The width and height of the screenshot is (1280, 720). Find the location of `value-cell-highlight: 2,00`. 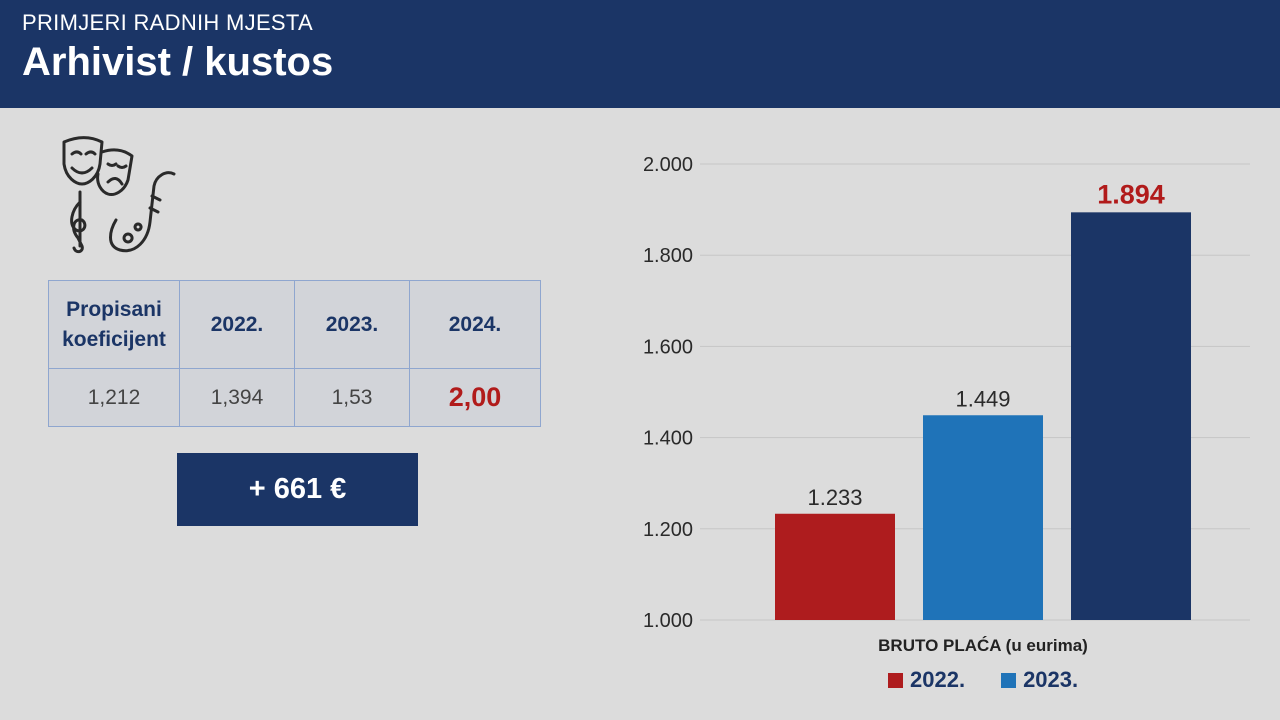

value-cell-highlight: 2,00 is located at coordinates (475, 397).